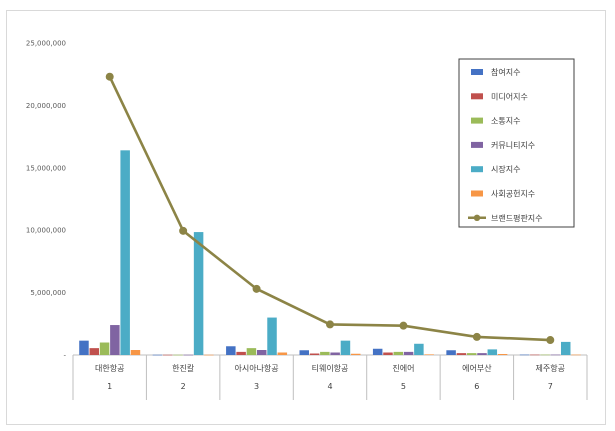  I want to click on category-label: 아시아나항공, so click(256, 368).